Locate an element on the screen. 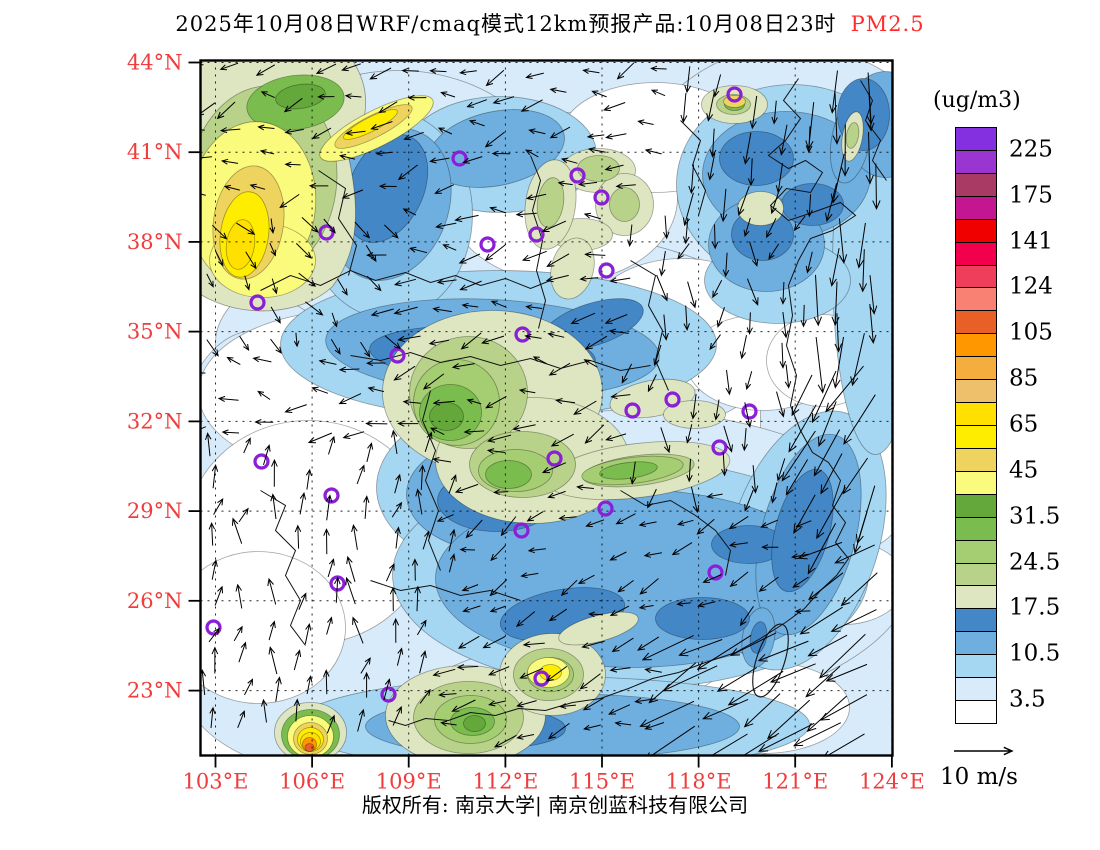 The height and width of the screenshot is (850, 1100). colorbar-tick-label: 10.5 is located at coordinates (1035, 653).